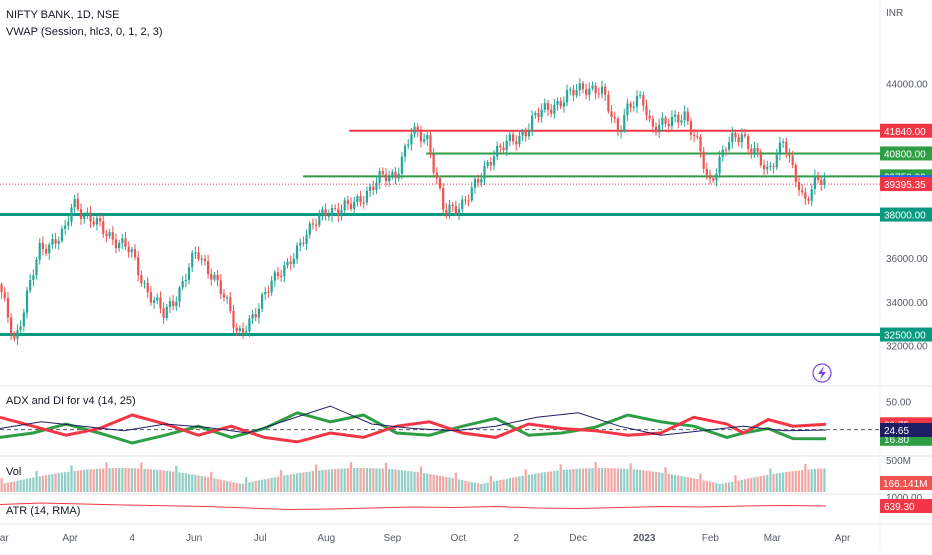 The image size is (932, 555). Describe the element at coordinates (413, 428) in the screenshot. I see `adx-series-diplus` at that location.